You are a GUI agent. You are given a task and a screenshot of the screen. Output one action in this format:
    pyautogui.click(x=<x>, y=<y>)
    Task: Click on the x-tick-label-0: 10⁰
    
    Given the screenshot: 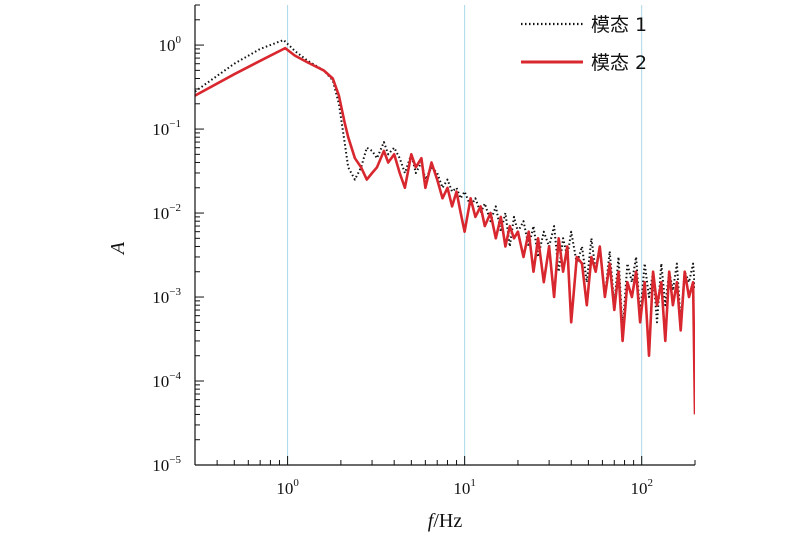 What is the action you would take?
    pyautogui.click(x=287, y=487)
    